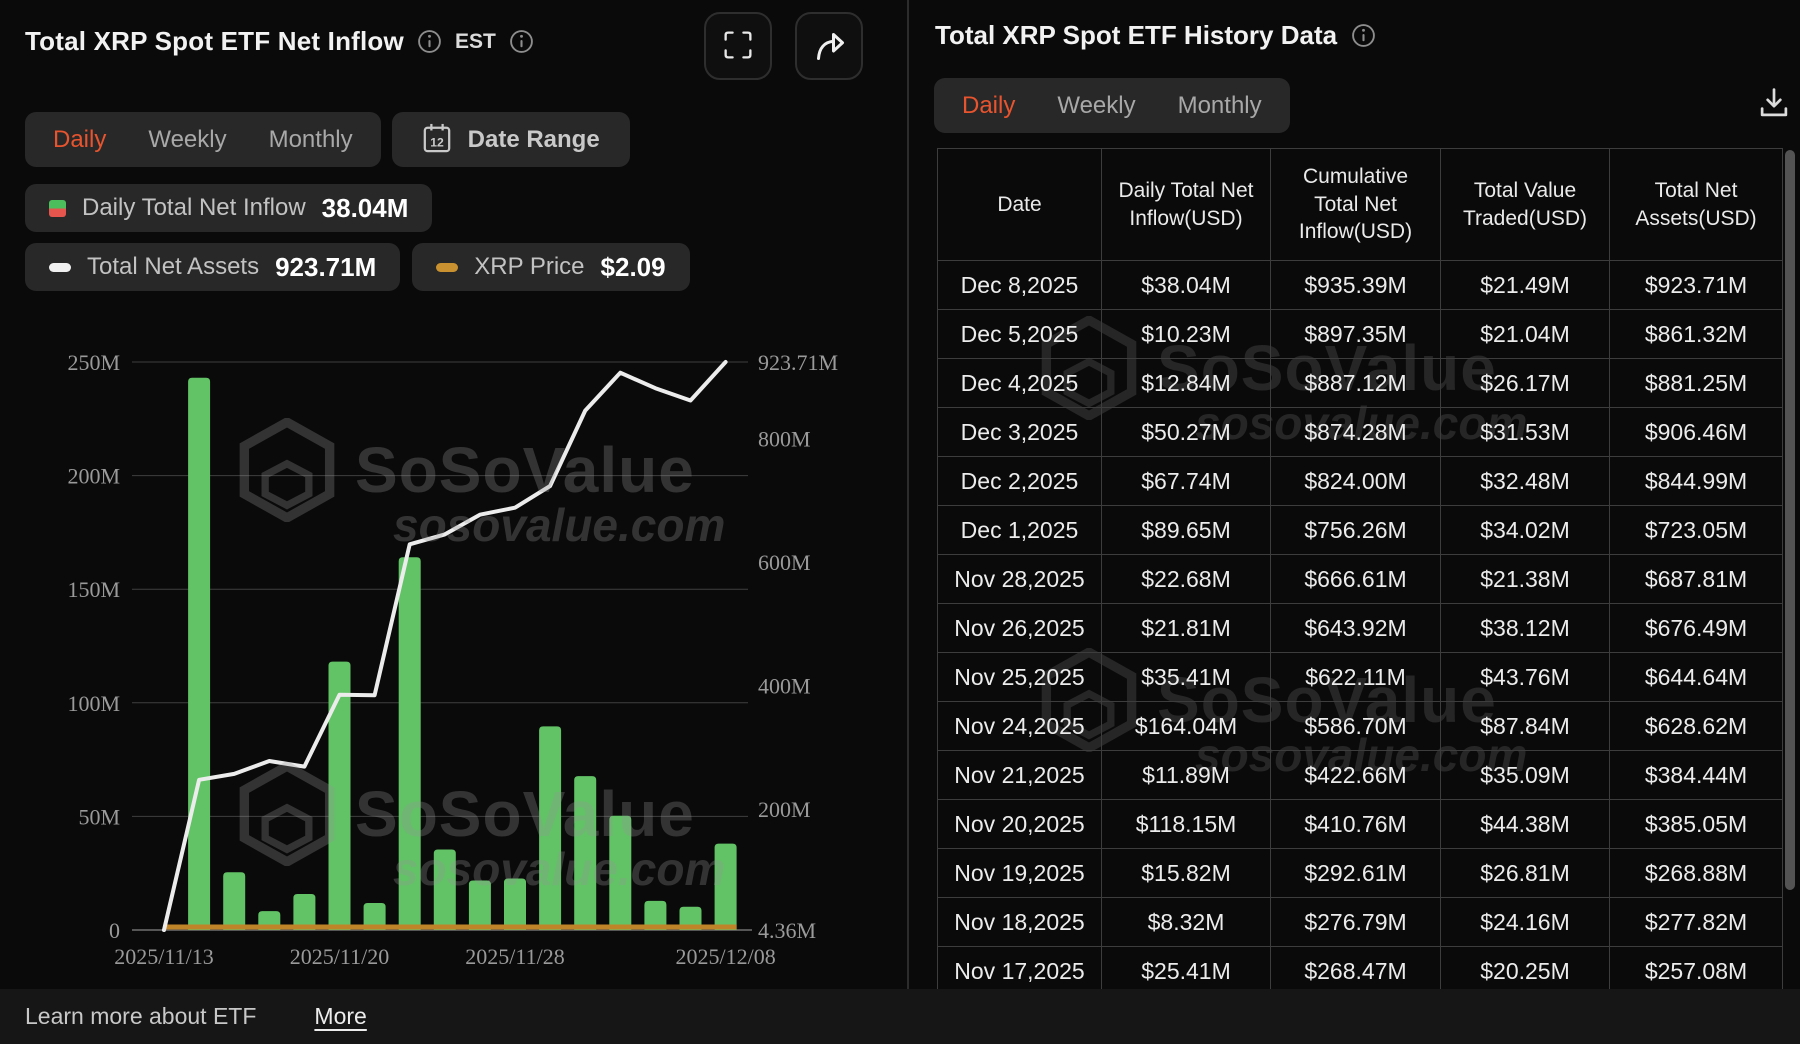 Image resolution: width=1800 pixels, height=1044 pixels. What do you see at coordinates (784, 562) in the screenshot?
I see `svg-text: 600M` at bounding box center [784, 562].